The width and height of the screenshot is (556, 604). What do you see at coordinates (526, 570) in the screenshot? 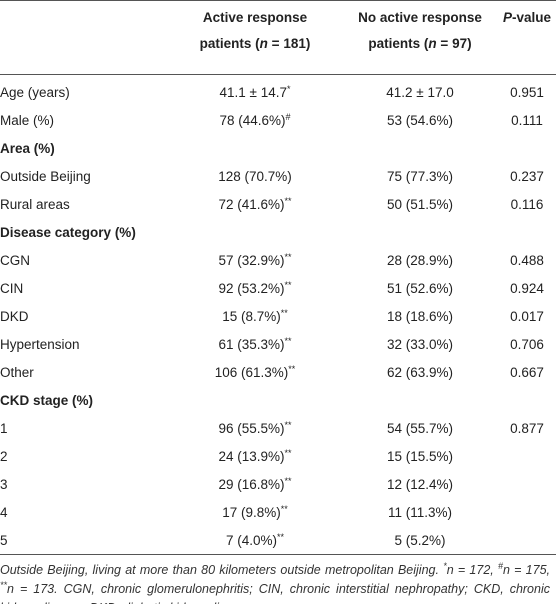
I see `footnote-text: n = 175,` at bounding box center [526, 570].